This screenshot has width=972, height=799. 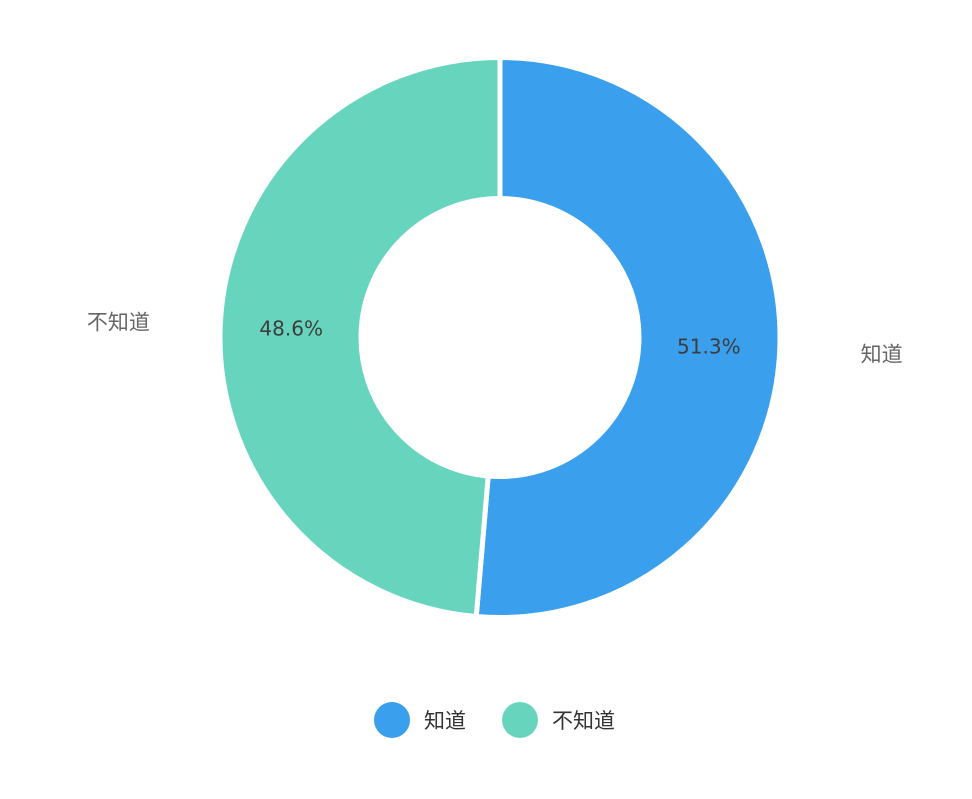 I want to click on legend: 知道 不知道, so click(x=494, y=720).